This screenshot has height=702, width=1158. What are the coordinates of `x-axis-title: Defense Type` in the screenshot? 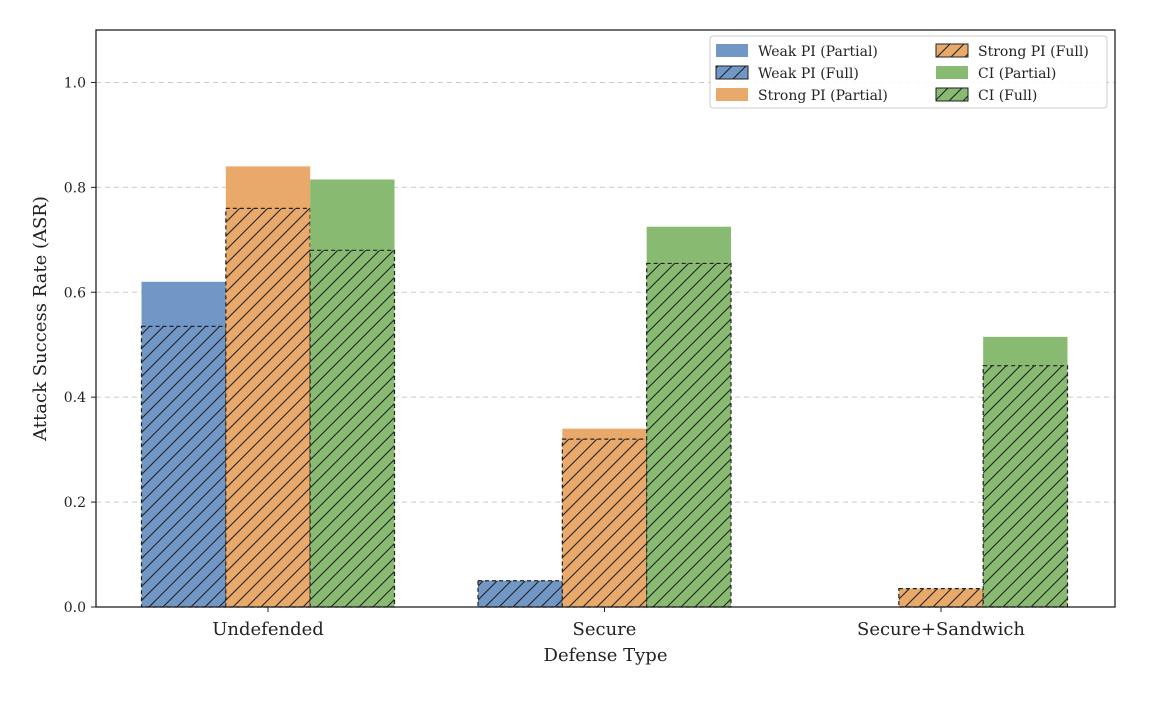 It's located at (606, 655).